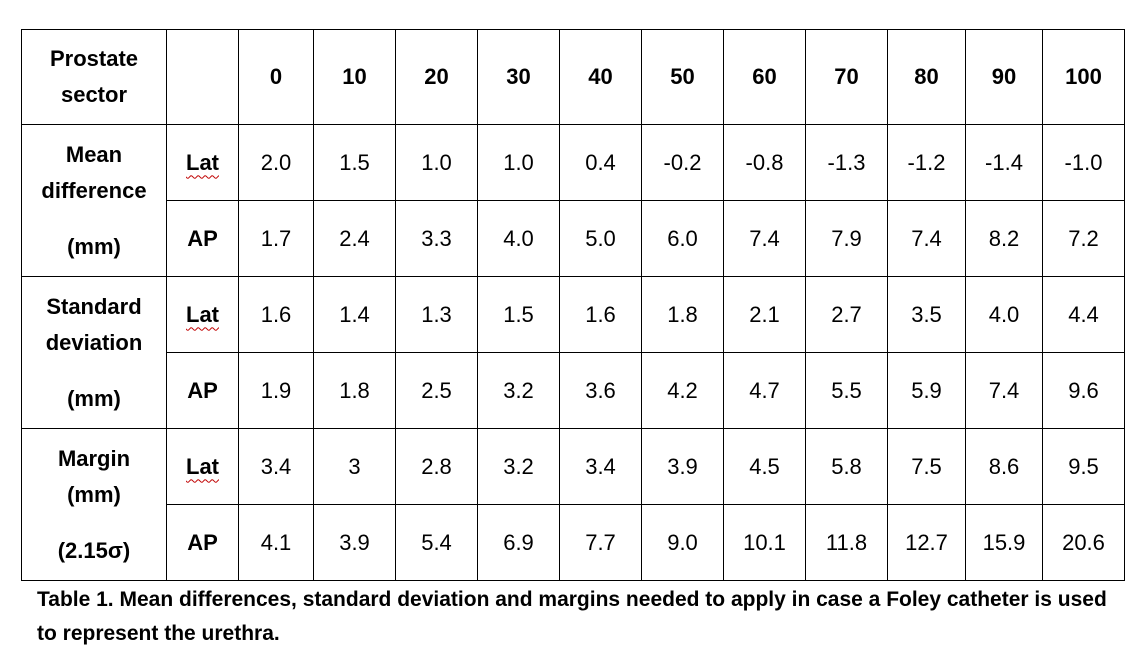  I want to click on table-cell: 1.9, so click(276, 390).